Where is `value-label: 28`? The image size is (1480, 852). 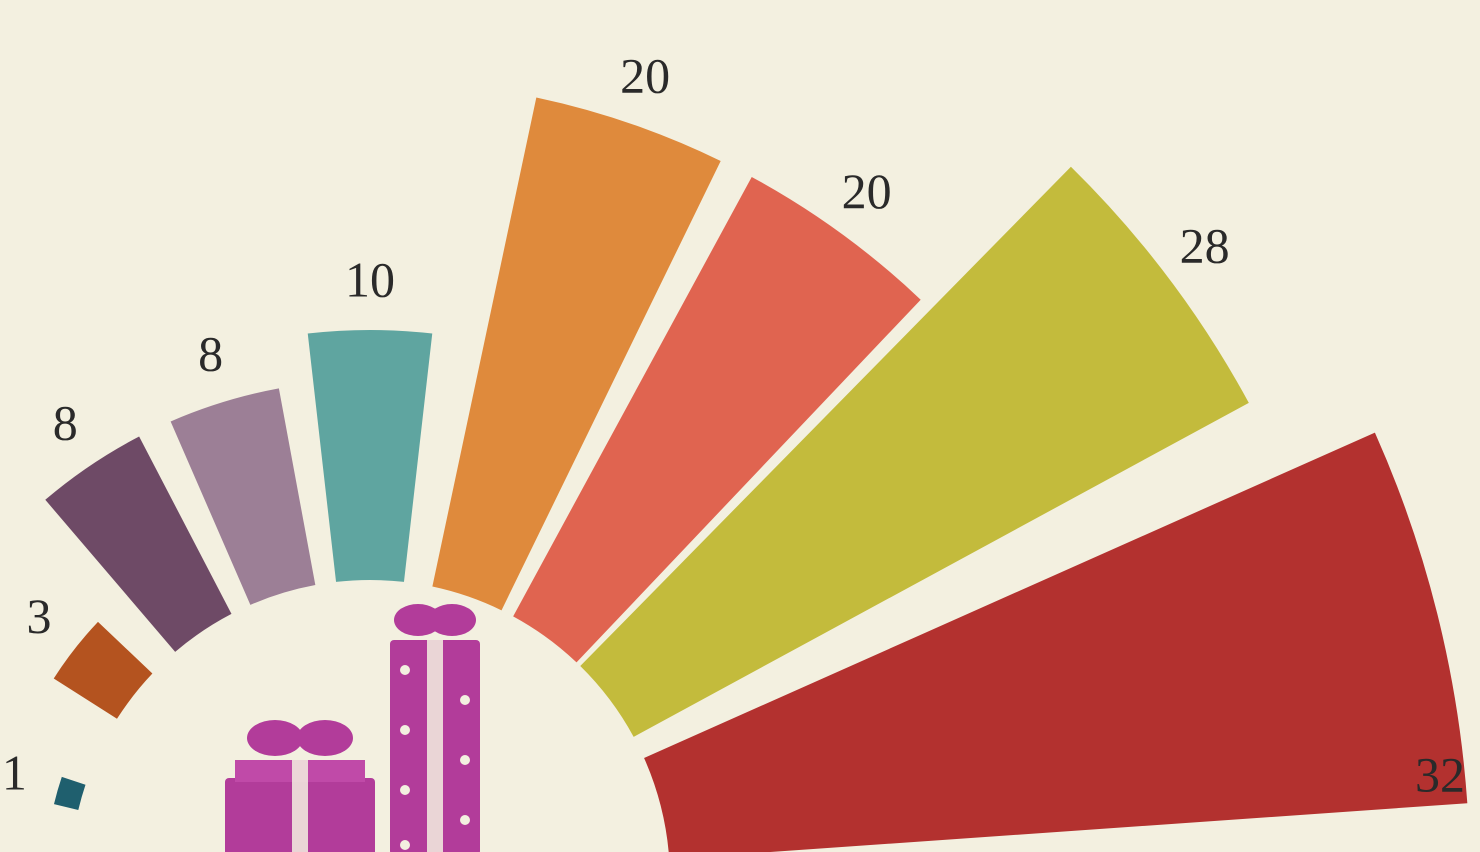
value-label: 28 is located at coordinates (1205, 246).